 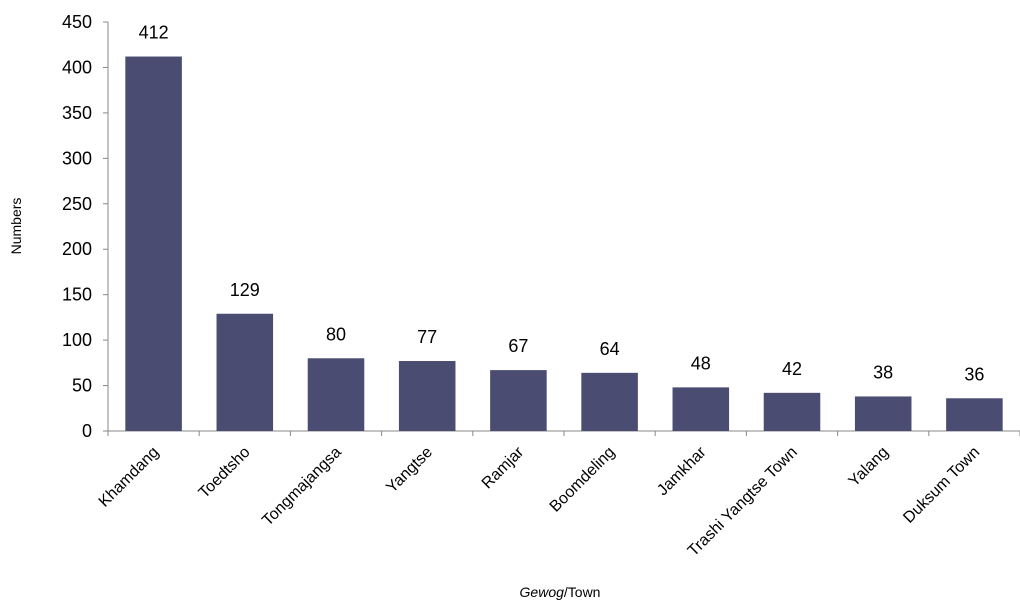 I want to click on category-label: Boomdeling, so click(x=583, y=480).